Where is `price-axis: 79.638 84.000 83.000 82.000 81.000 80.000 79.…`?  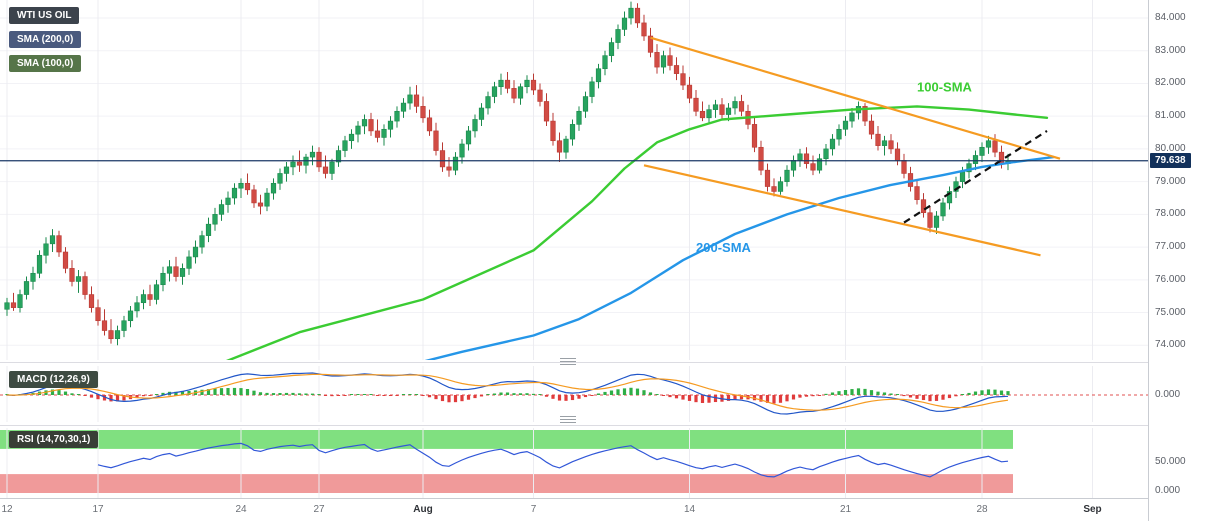
price-axis: 79.638 84.000 83.000 82.000 81.000 80.000 79.… is located at coordinates (1177, 260).